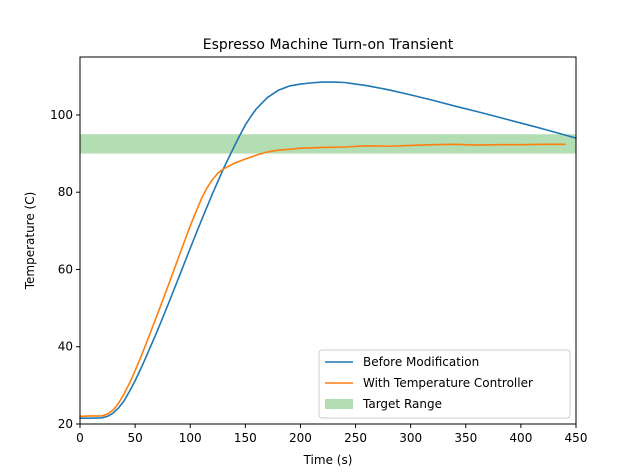 The height and width of the screenshot is (476, 640). Describe the element at coordinates (328, 45) in the screenshot. I see `chart-title: Espresso Machine Turn-on Transient` at that location.